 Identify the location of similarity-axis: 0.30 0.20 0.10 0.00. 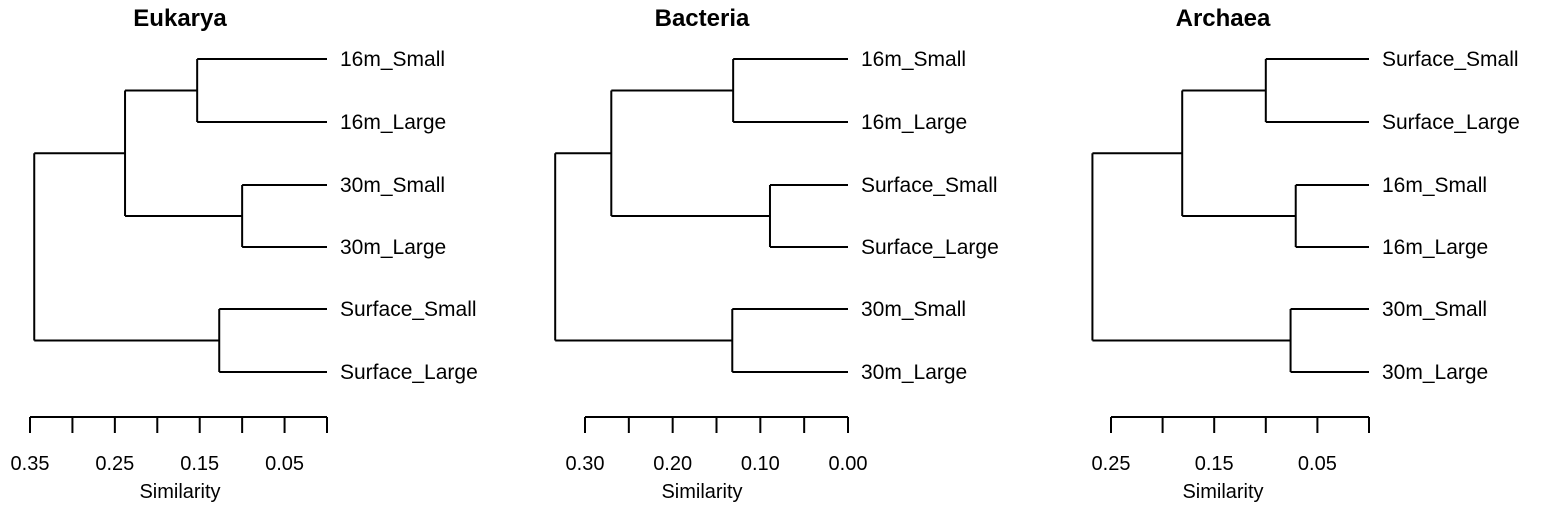
(717, 445).